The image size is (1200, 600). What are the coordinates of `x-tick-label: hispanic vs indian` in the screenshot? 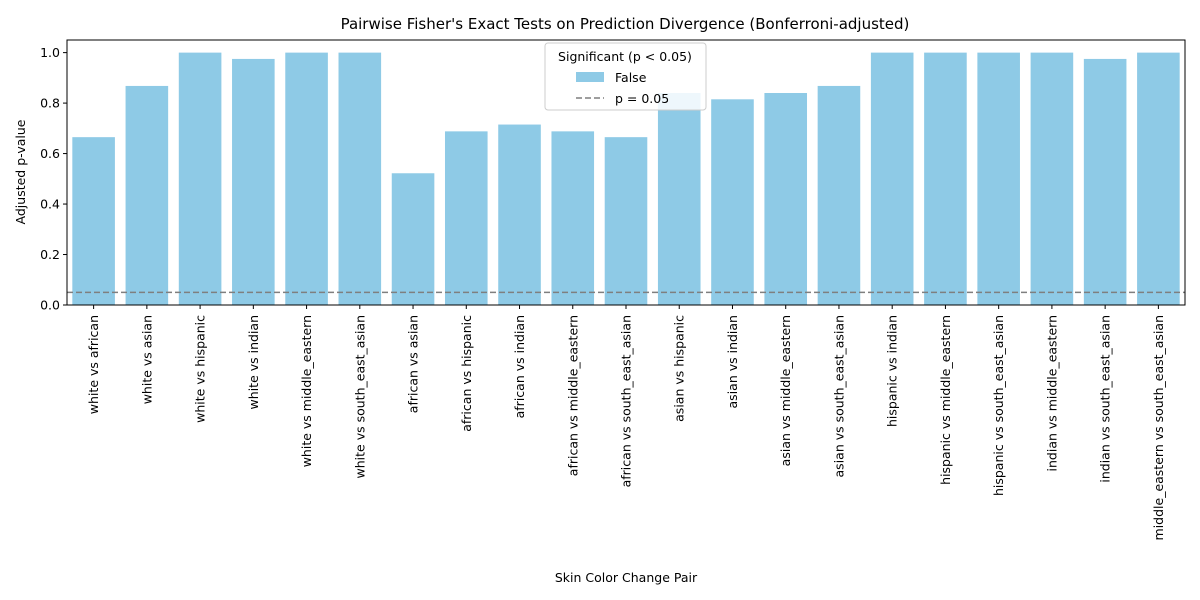 It's located at (892, 371).